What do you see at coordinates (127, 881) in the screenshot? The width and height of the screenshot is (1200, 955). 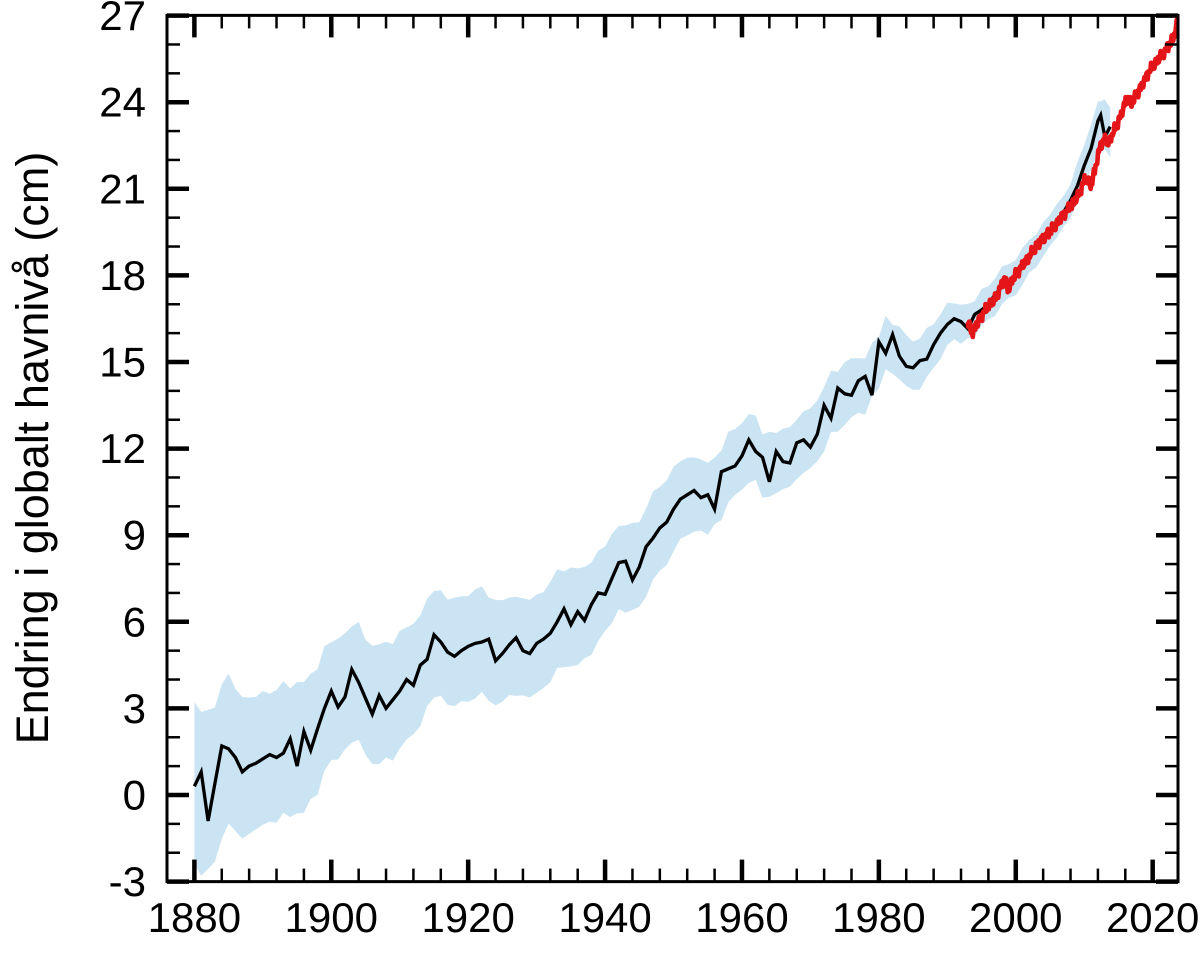 I see `y-tick-label: -3` at bounding box center [127, 881].